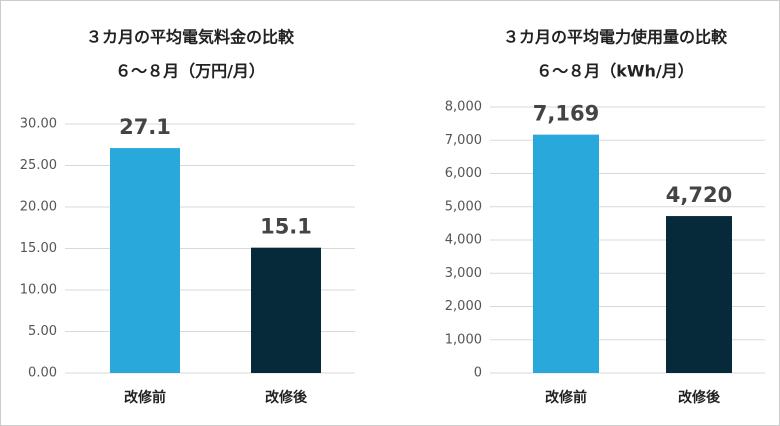 The height and width of the screenshot is (426, 780). Describe the element at coordinates (463, 206) in the screenshot. I see `y-tick-label: 5,000` at that location.